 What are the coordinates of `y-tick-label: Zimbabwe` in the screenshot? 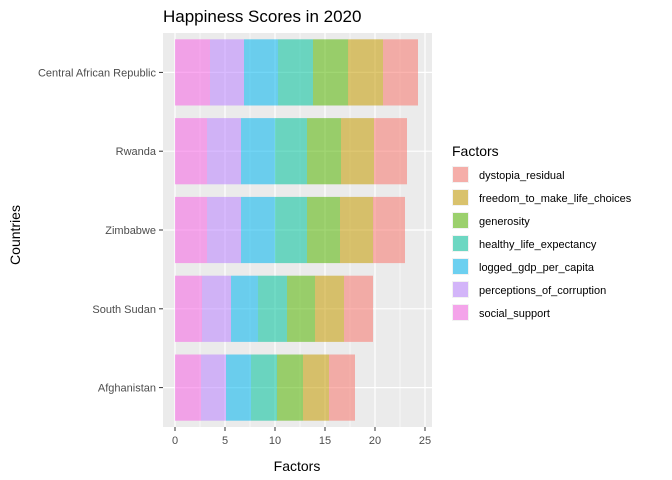 It's located at (130, 231).